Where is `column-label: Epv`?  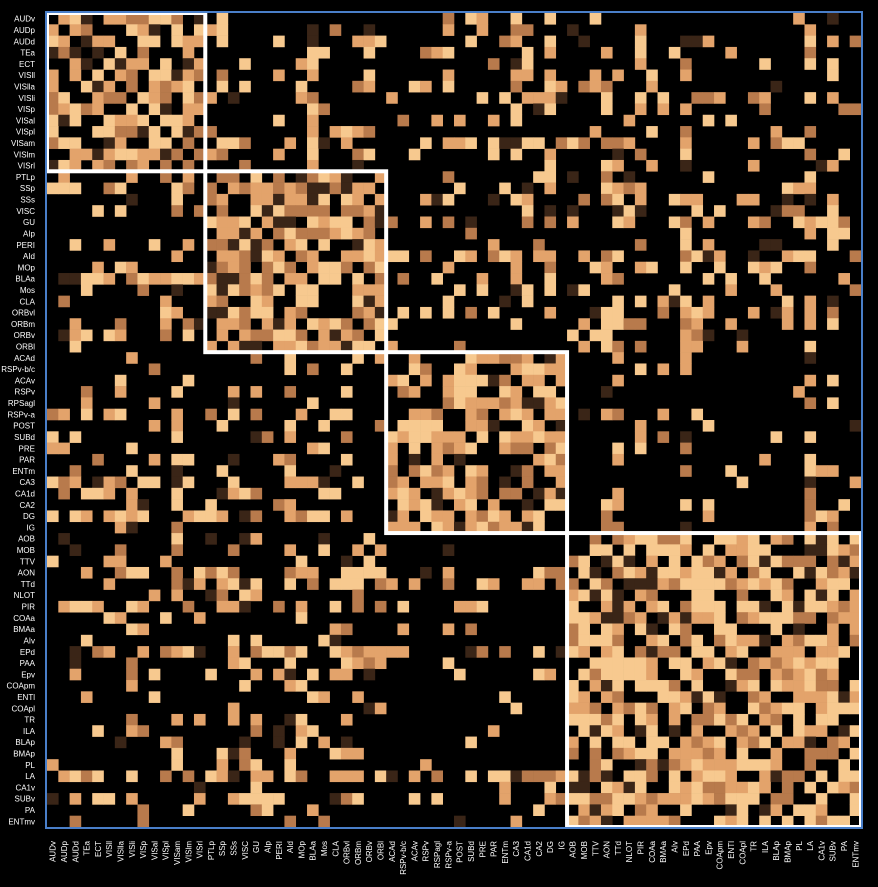
column-label: Epv is located at coordinates (708, 848).